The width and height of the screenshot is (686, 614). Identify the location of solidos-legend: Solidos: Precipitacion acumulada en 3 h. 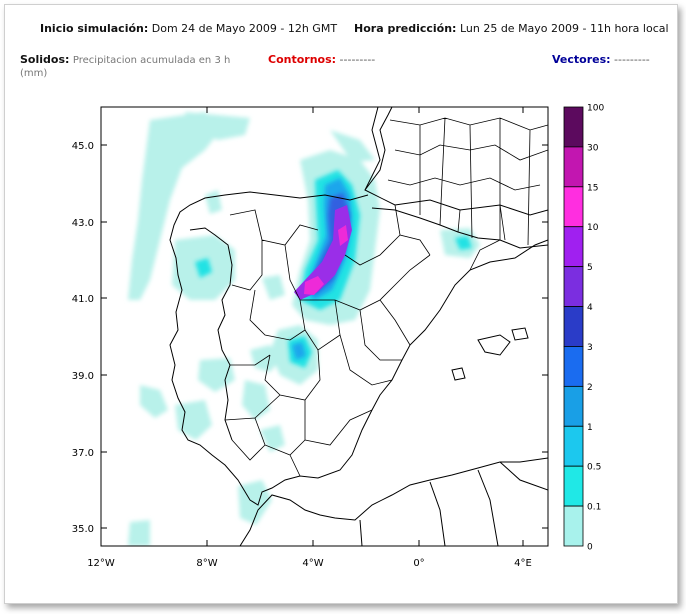
(125, 59).